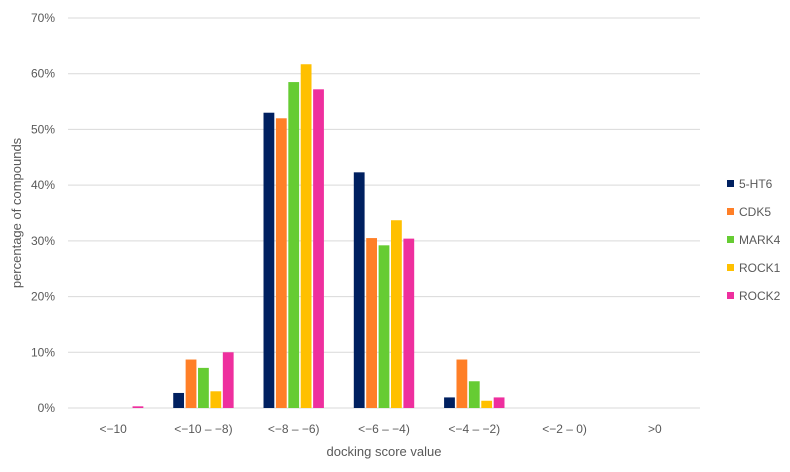 Image resolution: width=790 pixels, height=472 pixels. I want to click on legend-swatch-mark4, so click(730, 239).